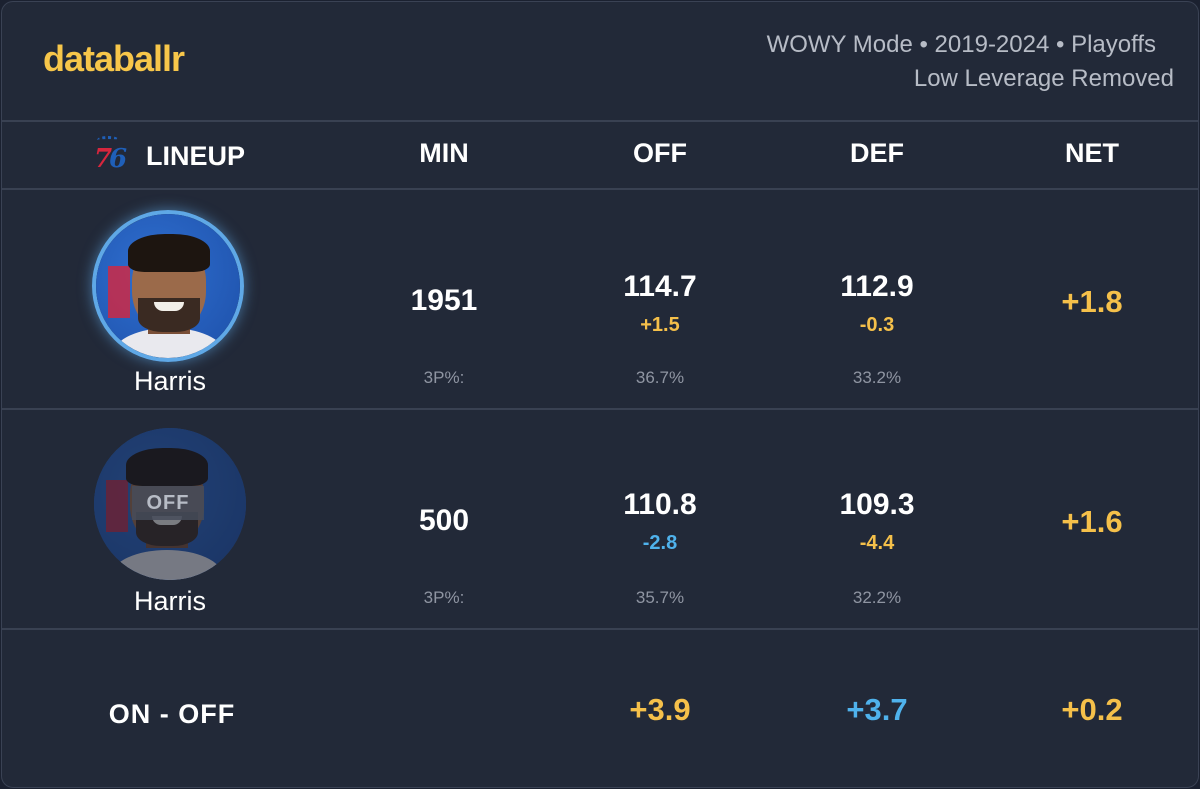 This screenshot has height=789, width=1200. What do you see at coordinates (877, 709) in the screenshot?
I see `on-off-def-value: +3.7` at bounding box center [877, 709].